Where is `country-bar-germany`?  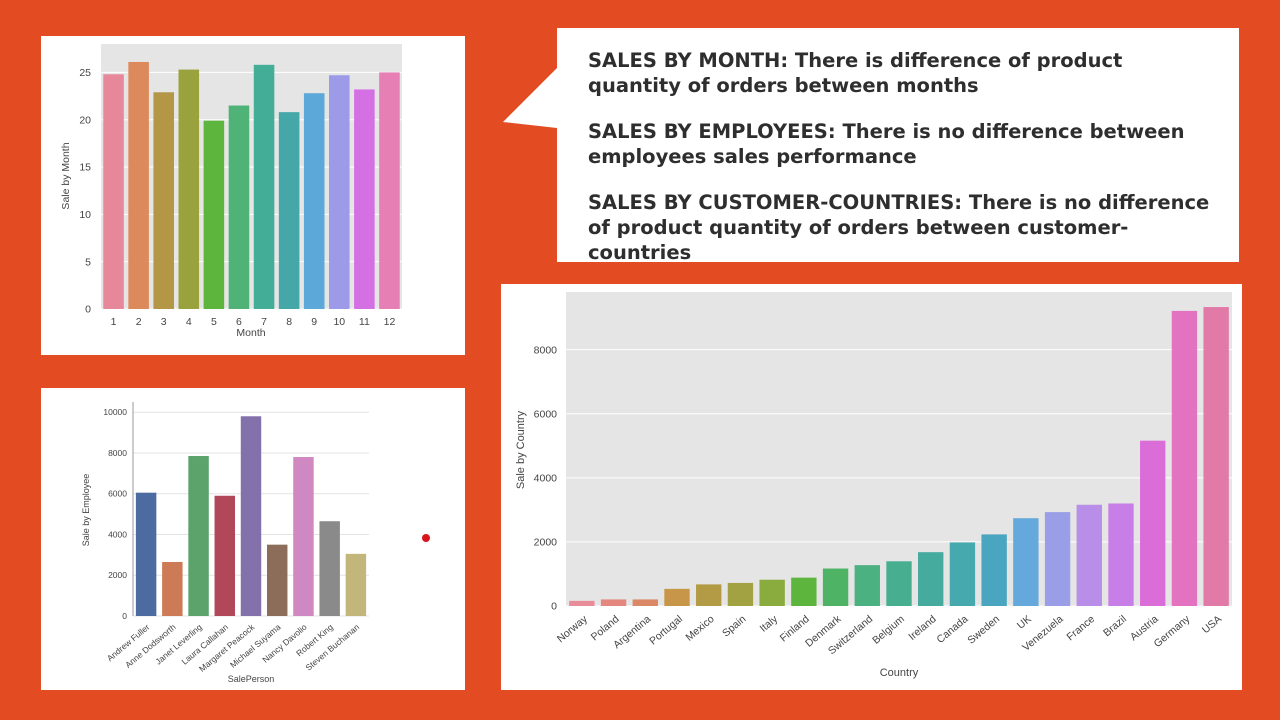 country-bar-germany is located at coordinates (1184, 458).